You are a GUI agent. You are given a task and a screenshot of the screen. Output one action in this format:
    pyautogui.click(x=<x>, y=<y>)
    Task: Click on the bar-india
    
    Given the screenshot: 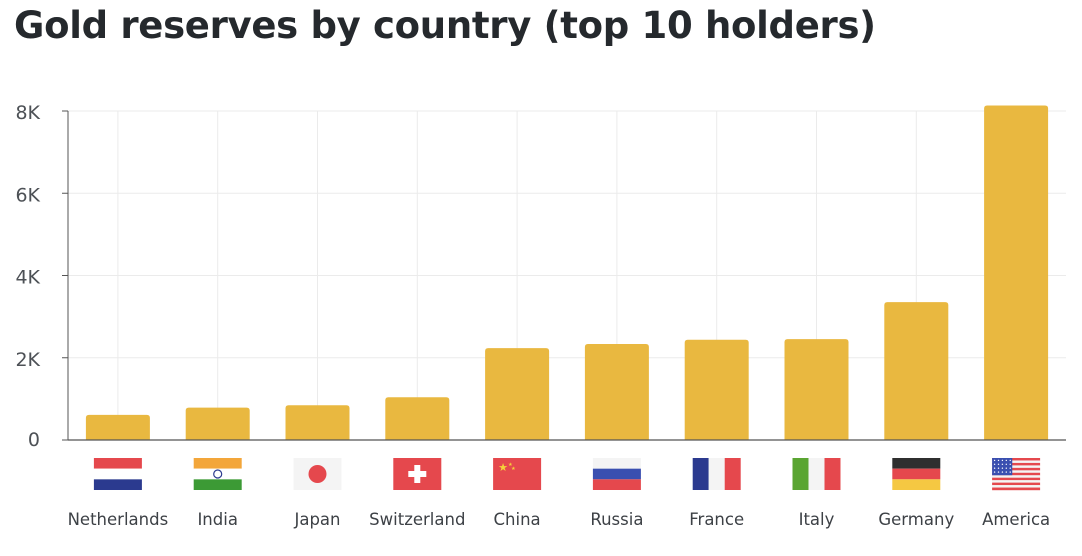 What is the action you would take?
    pyautogui.click(x=217, y=423)
    